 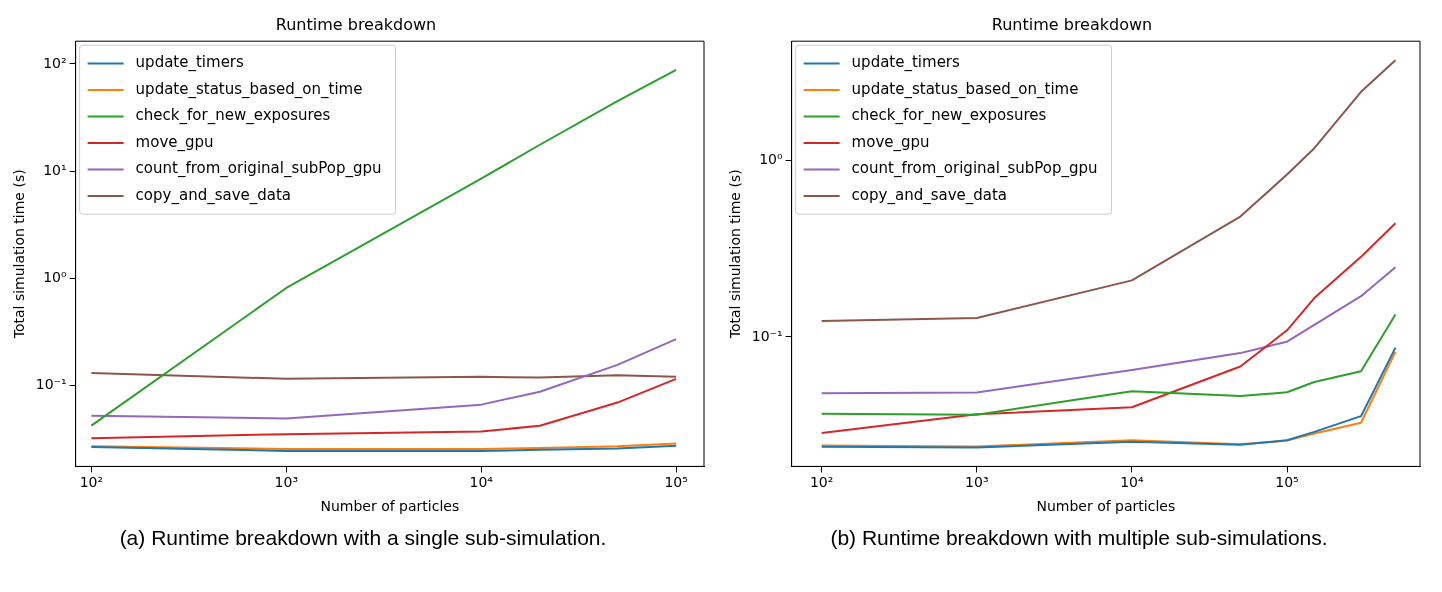 I want to click on text: (b) Runtime breakdown with multiple sub-simulations., so click(x=1079, y=538).